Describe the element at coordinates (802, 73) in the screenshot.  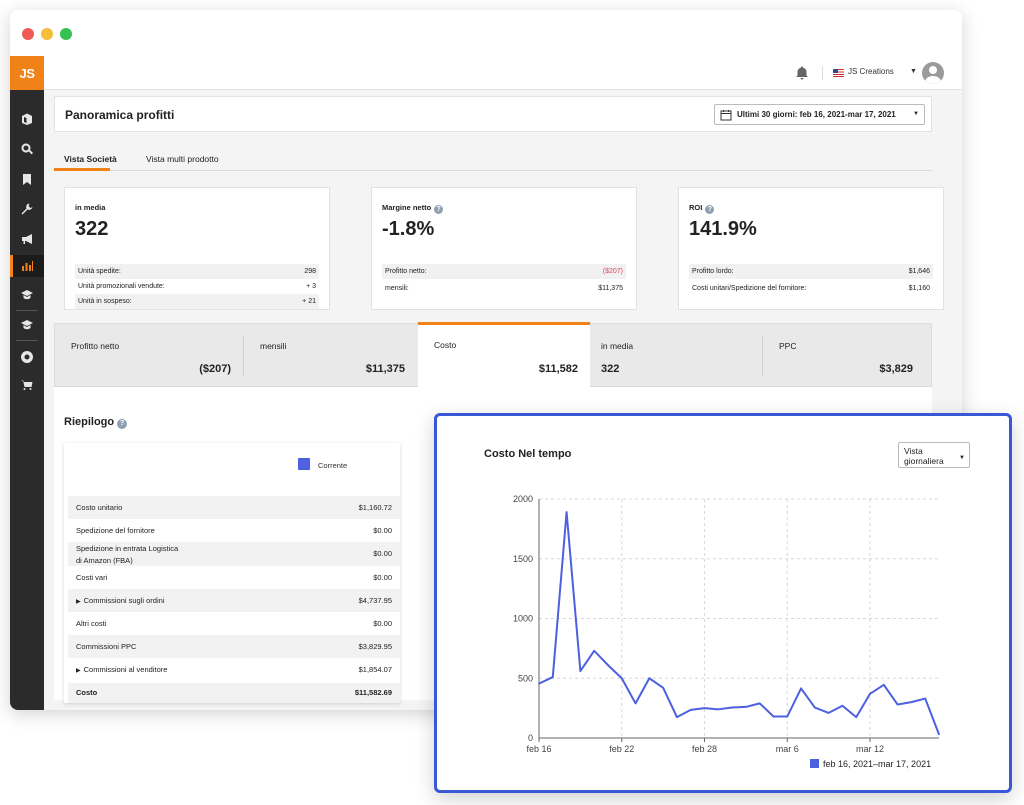
I see `bell-icon` at that location.